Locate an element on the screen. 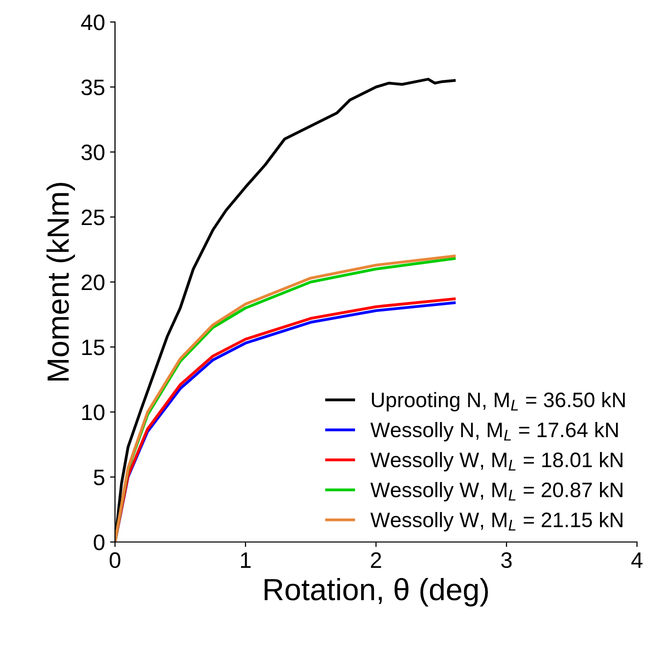 The image size is (659, 670). y-tick-label: 25 is located at coordinates (93, 218).